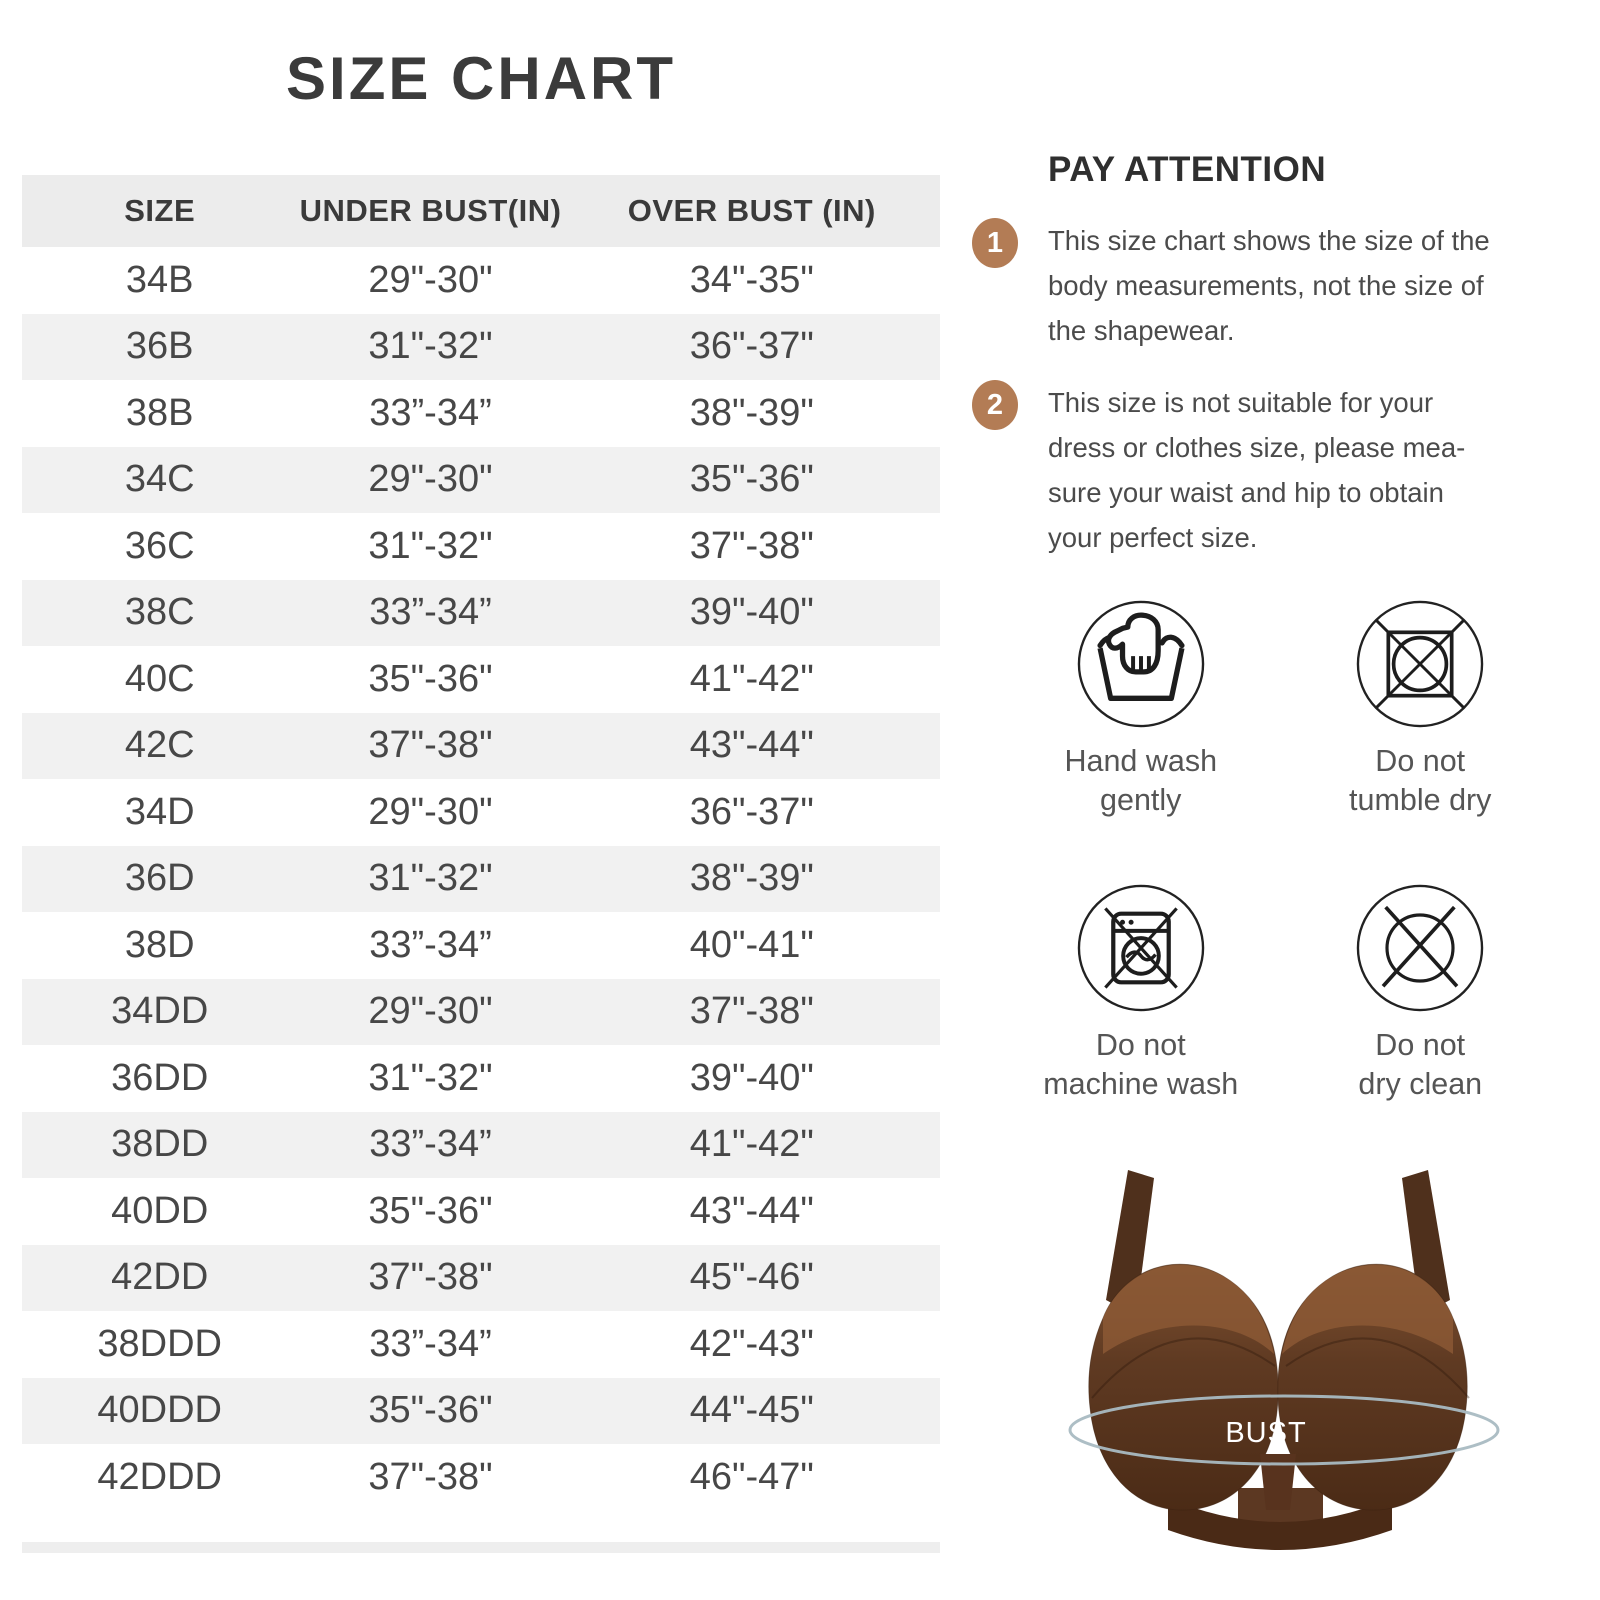 This screenshot has width=1600, height=1600. I want to click on care-instructions: Hand wash gently Do not tumble dry, so click(1280, 869).